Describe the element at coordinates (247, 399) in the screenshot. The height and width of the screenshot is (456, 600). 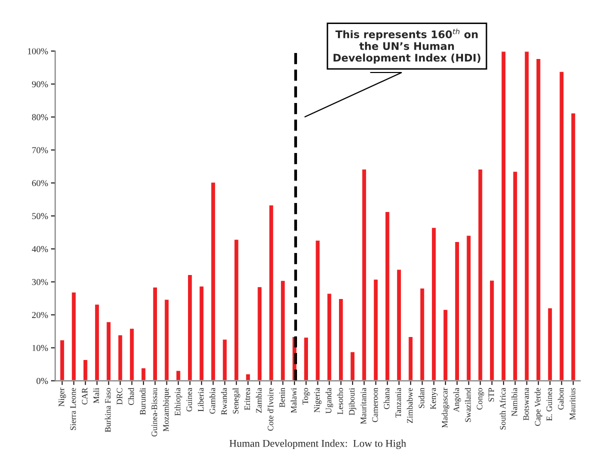
I see `x-tick-label: Eritrea` at that location.